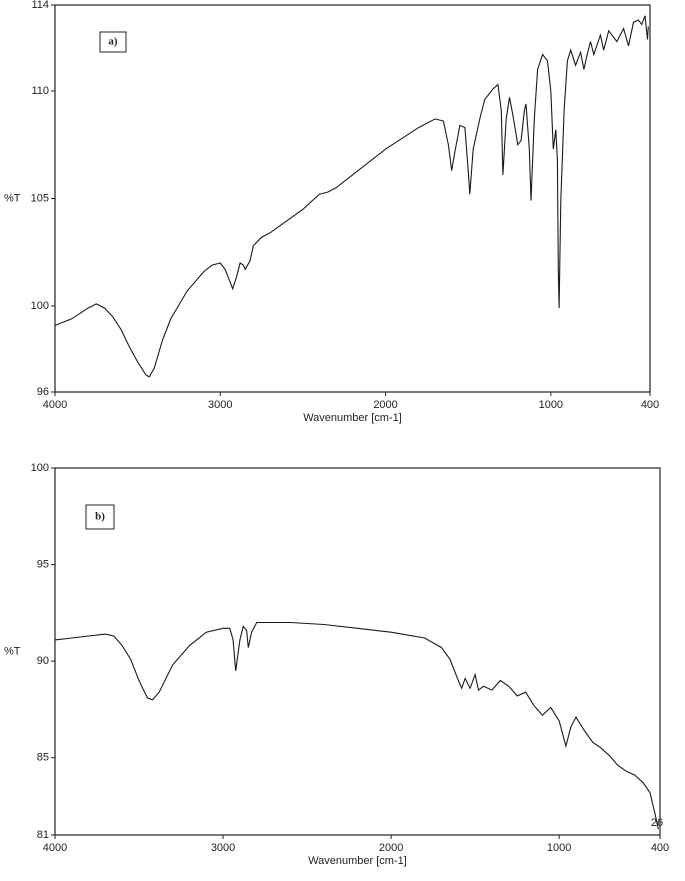 The height and width of the screenshot is (881, 685). I want to click on y-tick-label: 110, so click(40, 91).